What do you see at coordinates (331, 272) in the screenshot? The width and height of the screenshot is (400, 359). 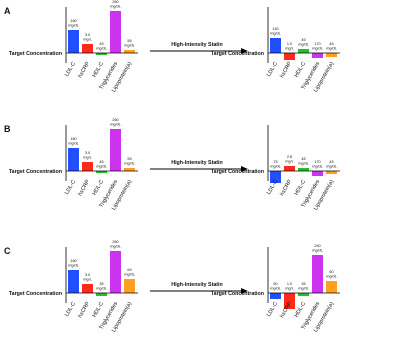 I see `value-label: 60` at bounding box center [331, 272].